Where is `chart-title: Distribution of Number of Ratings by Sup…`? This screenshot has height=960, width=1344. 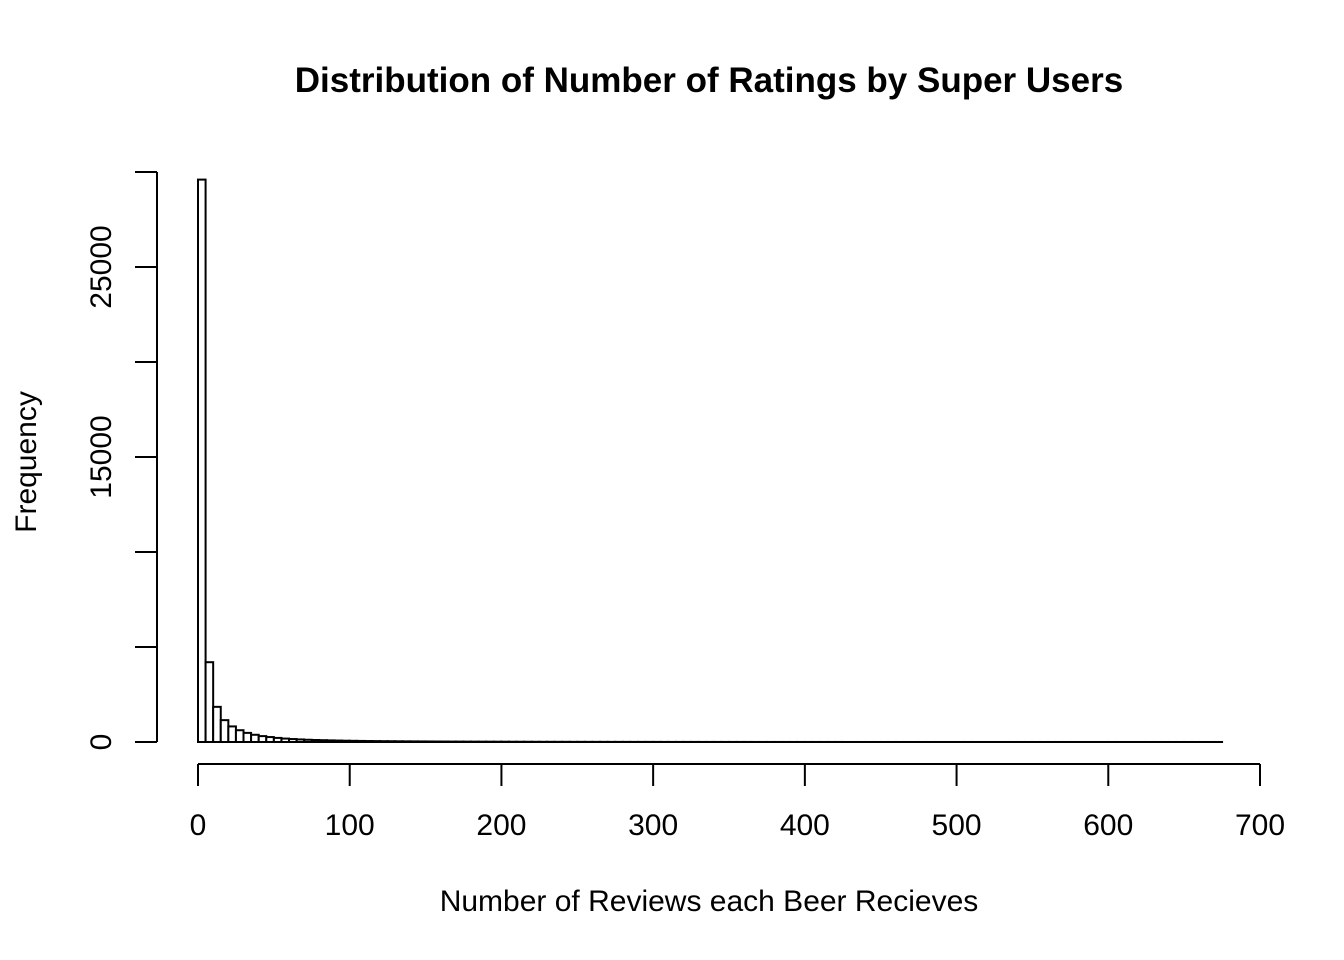
chart-title: Distribution of Number of Ratings by Sup… is located at coordinates (709, 80).